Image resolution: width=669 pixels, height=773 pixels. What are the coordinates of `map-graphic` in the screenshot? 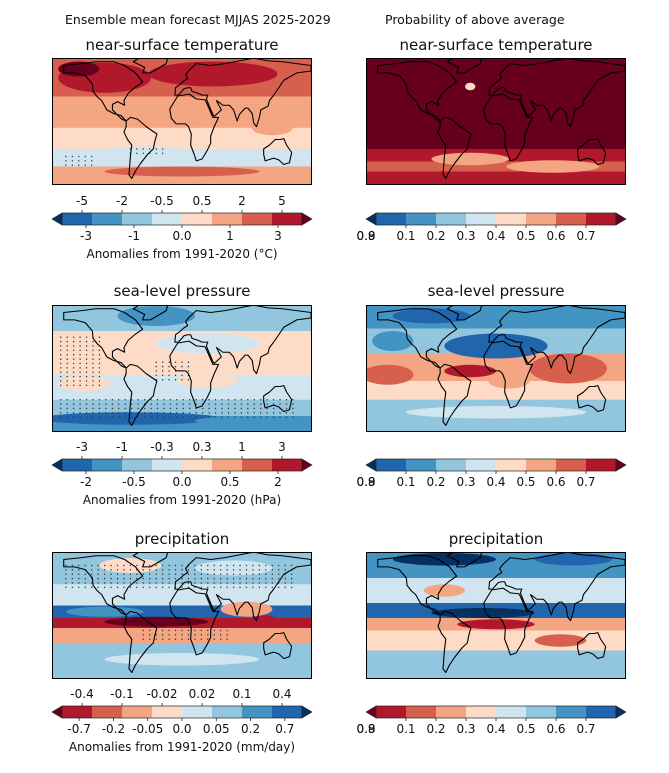 It's located at (496, 368).